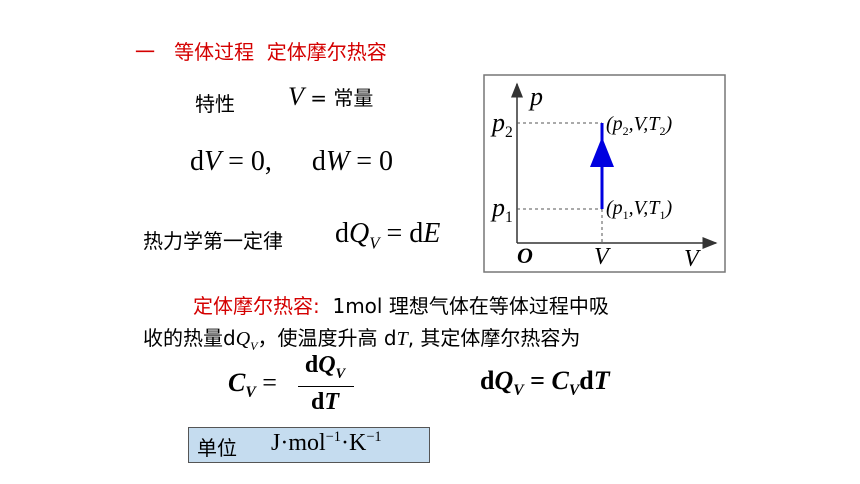 Image resolution: width=860 pixels, height=484 pixels. Describe the element at coordinates (338, 98) in the screenshot. I see `formula-part: = 常量` at that location.